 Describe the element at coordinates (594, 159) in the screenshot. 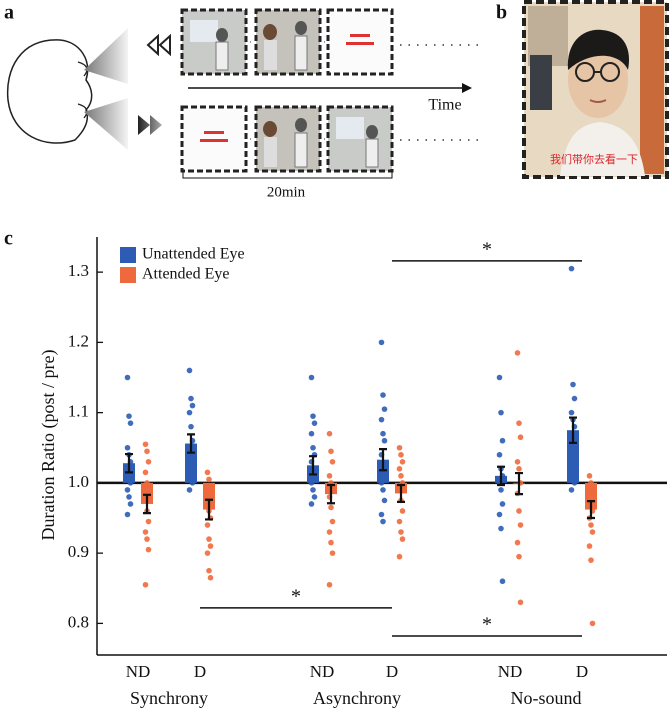

I see `subtitle: 我们带你去看一下` at that location.